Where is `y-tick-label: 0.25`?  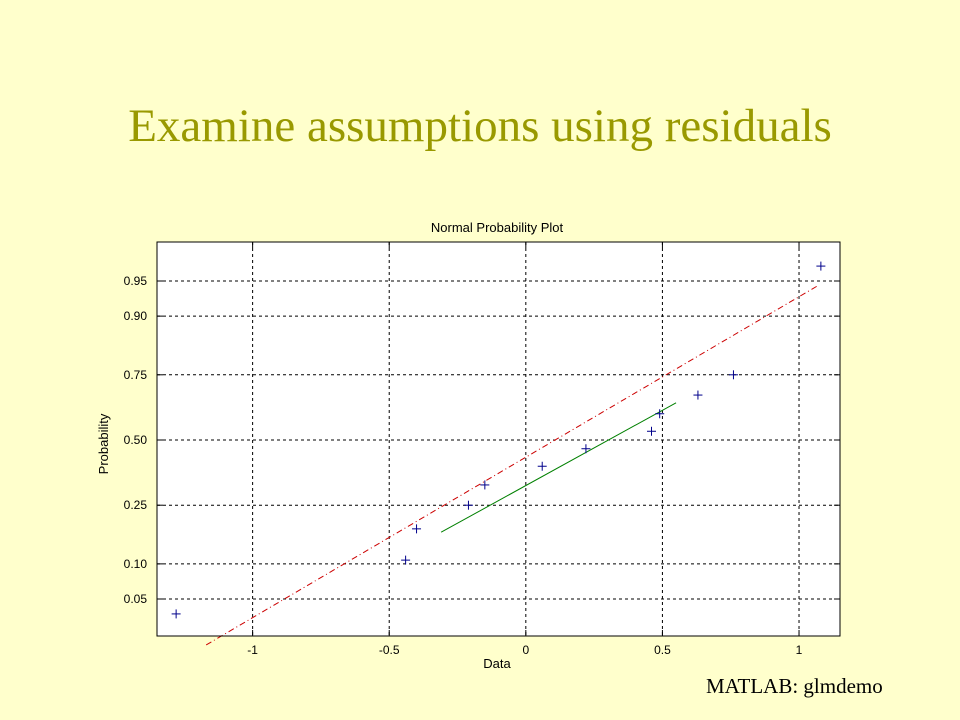
y-tick-label: 0.25 is located at coordinates (136, 505).